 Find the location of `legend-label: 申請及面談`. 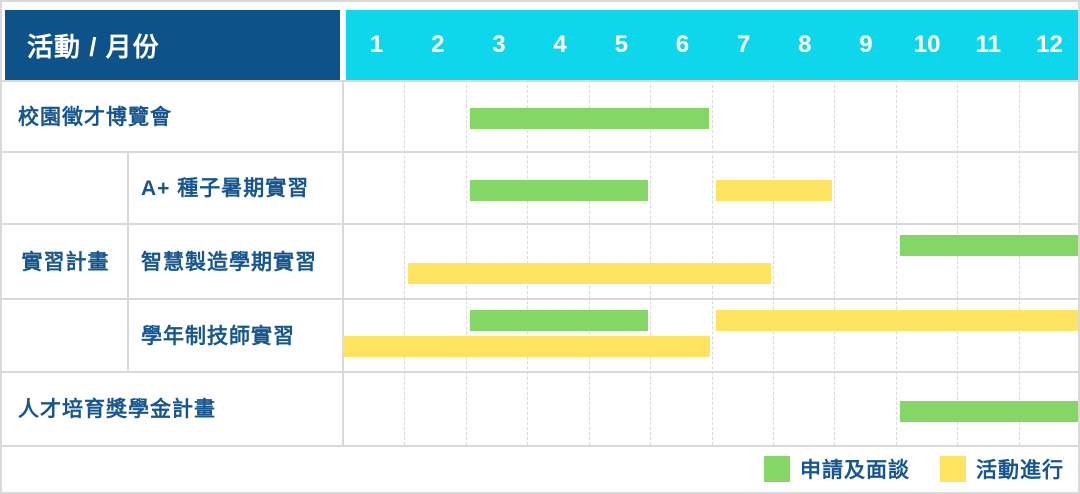

legend-label: 申請及面談 is located at coordinates (855, 470).